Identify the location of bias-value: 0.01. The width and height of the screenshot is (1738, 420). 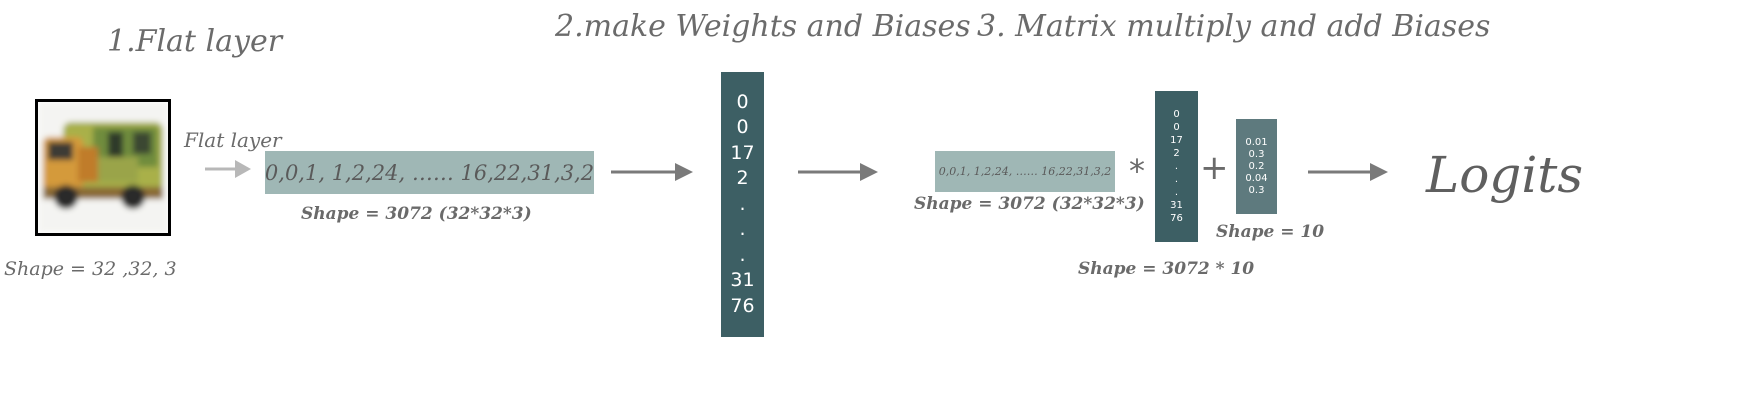
(1256, 142).